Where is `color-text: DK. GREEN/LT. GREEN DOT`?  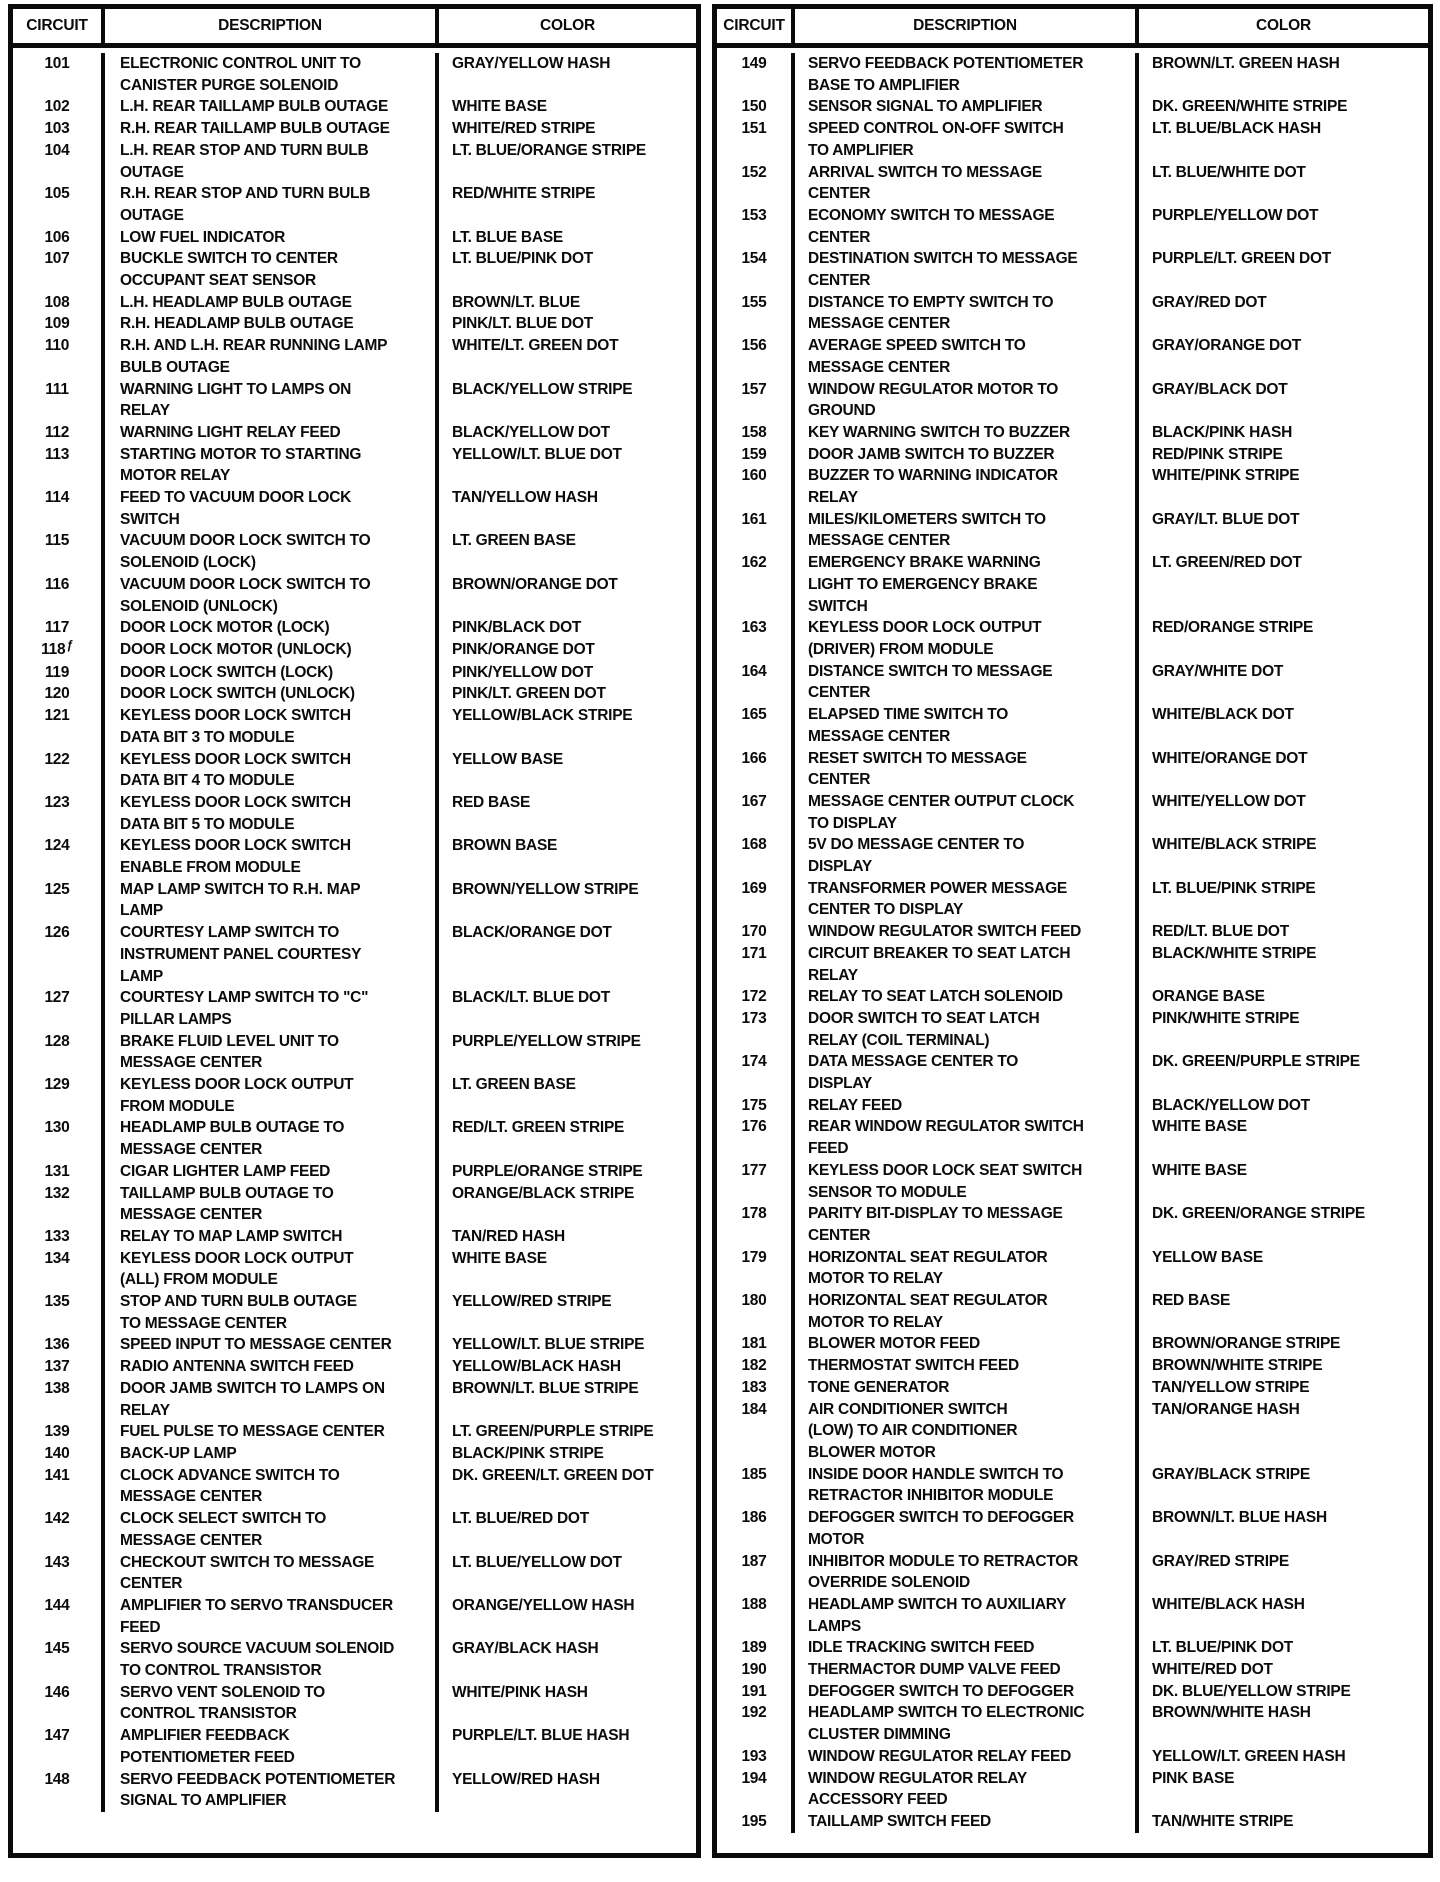
color-text: DK. GREEN/LT. GREEN DOT is located at coordinates (553, 1475).